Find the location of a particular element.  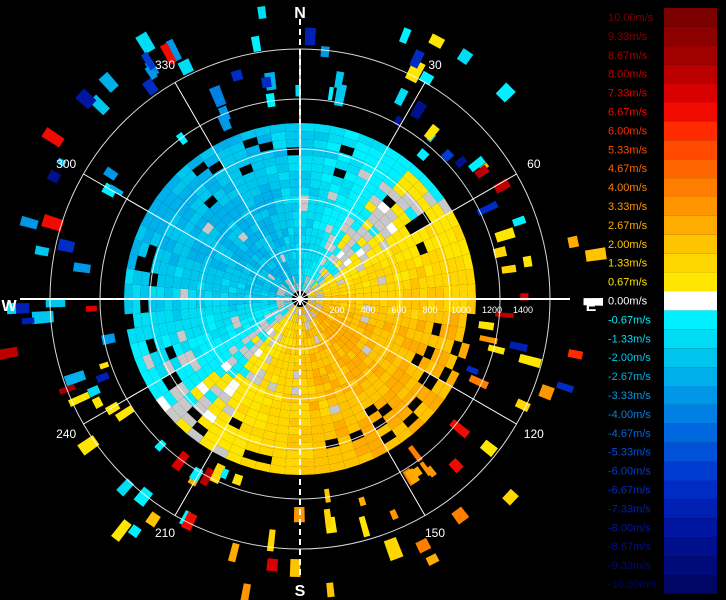

colorbar-label: -5.33m/s is located at coordinates (629, 453).